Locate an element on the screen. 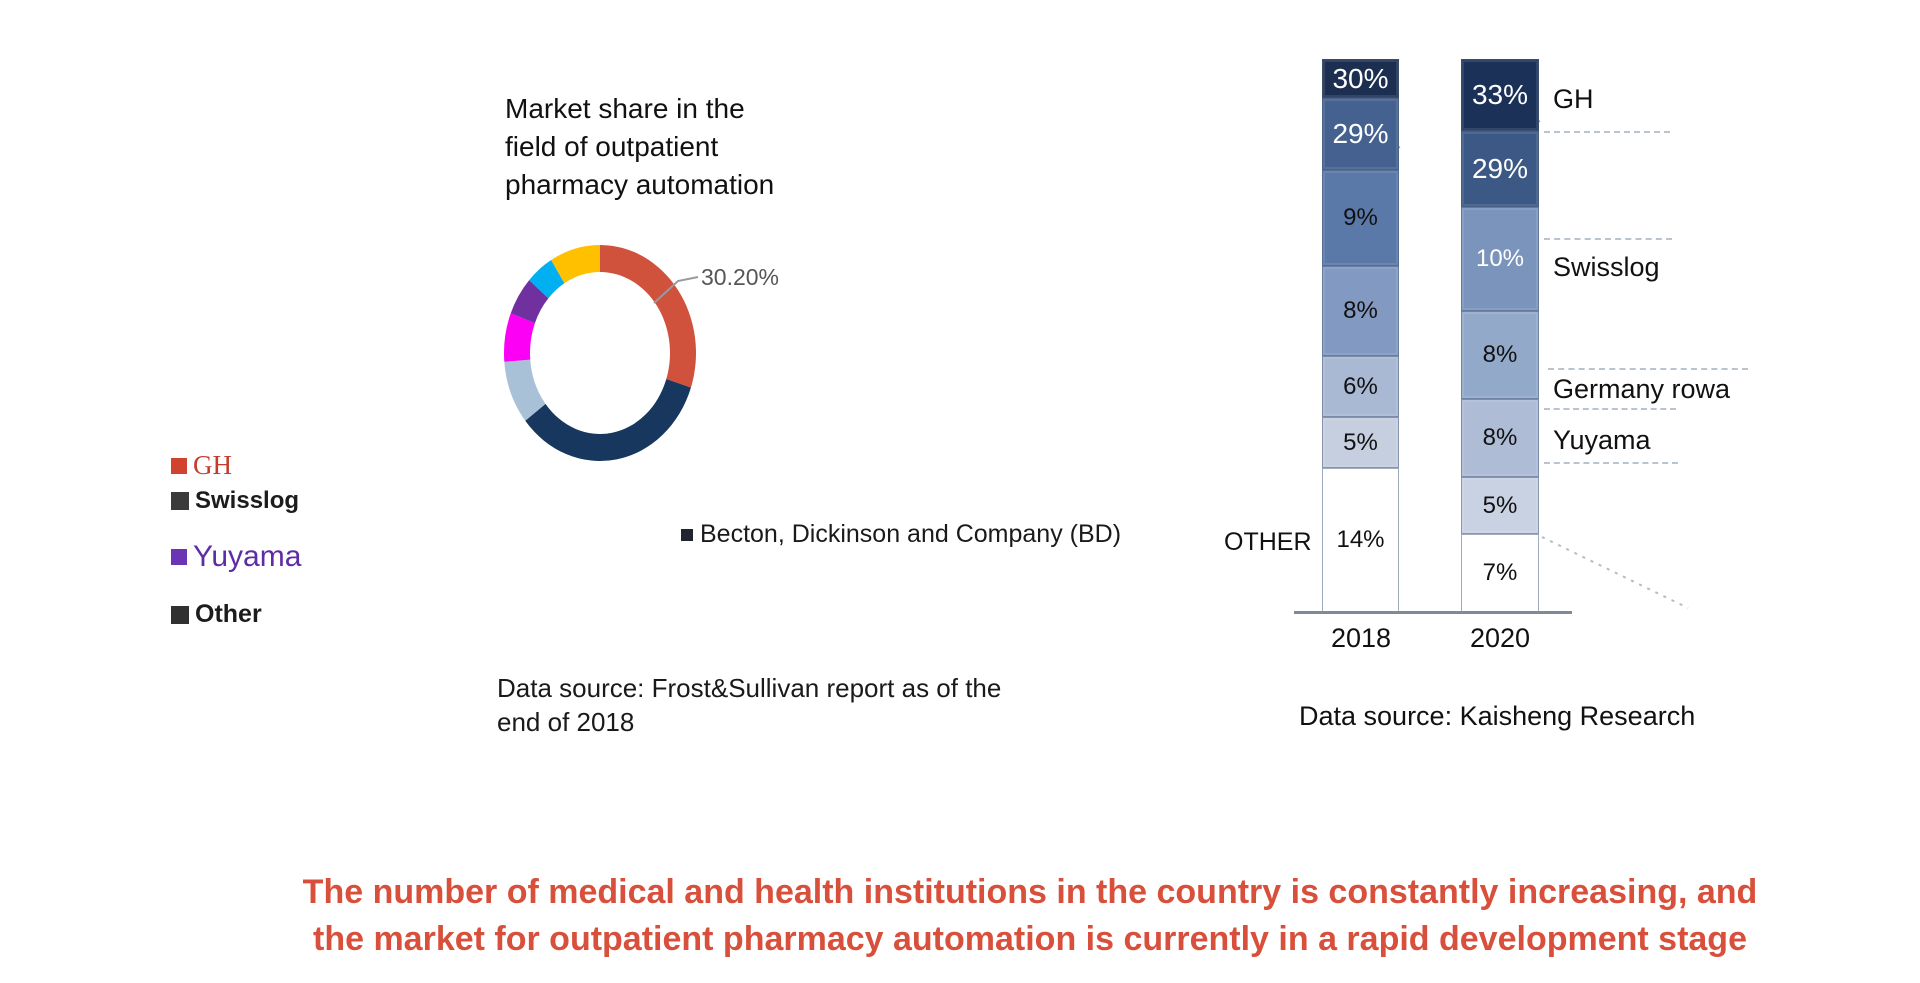 The width and height of the screenshot is (1920, 983). legend-label: GH is located at coordinates (212, 465).